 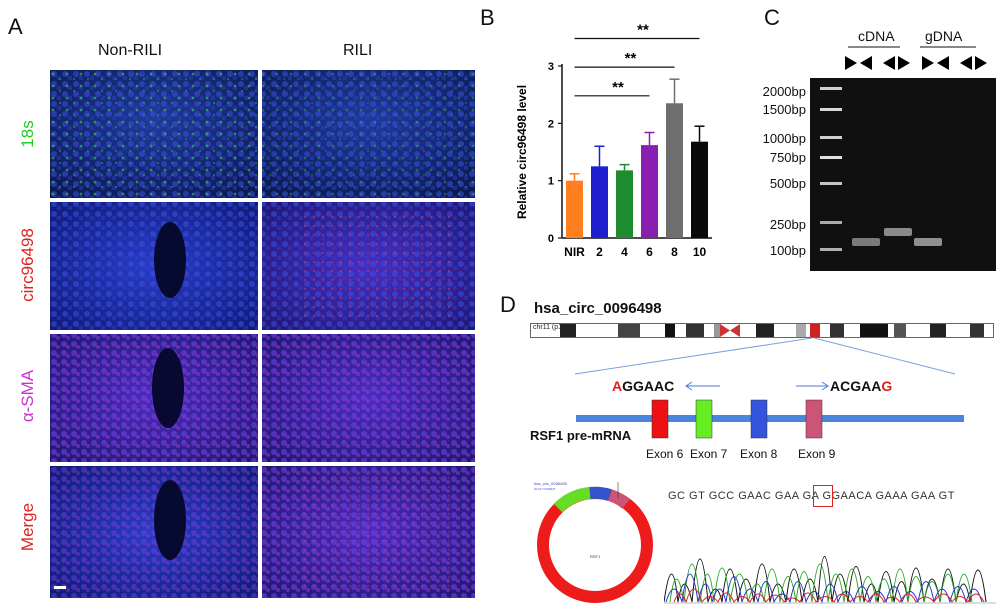 I want to click on chromatogram, so click(x=830, y=580).